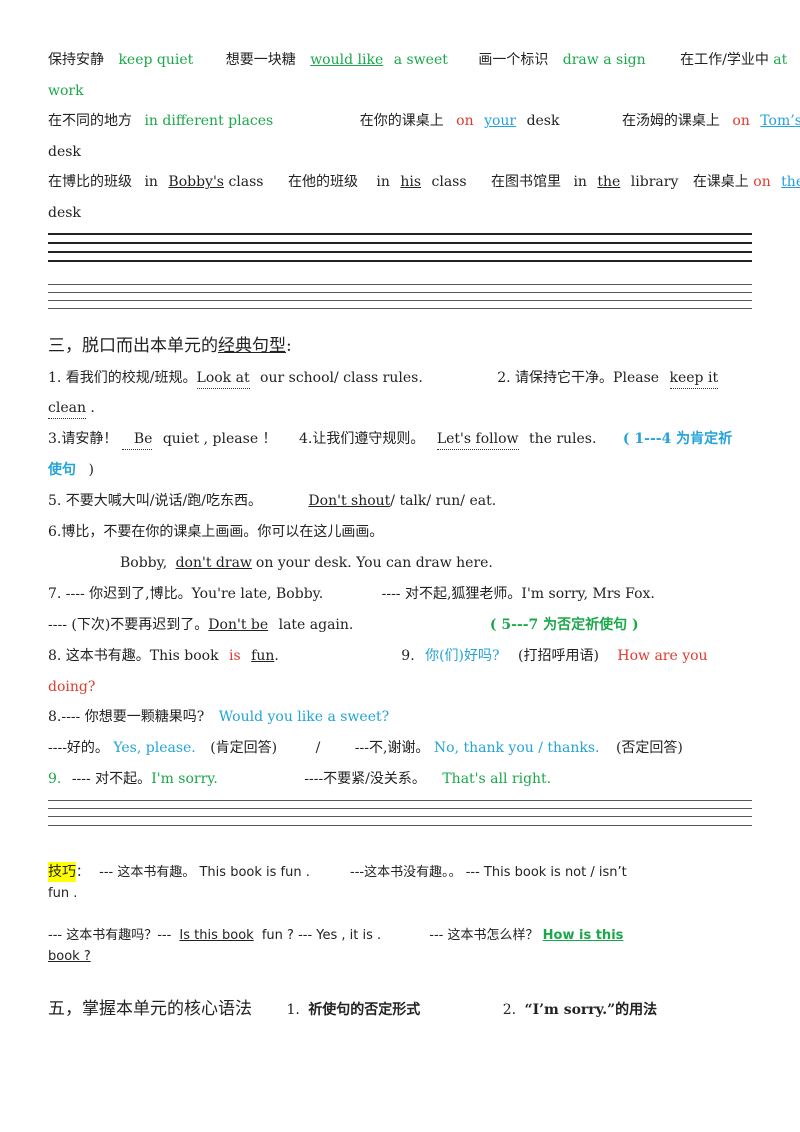 Image resolution: width=800 pixels, height=1132 pixels. What do you see at coordinates (400, 532) in the screenshot?
I see `sentence-6: 6.博比，不要在你的课桌上画画。你可以在这儿画画。` at bounding box center [400, 532].